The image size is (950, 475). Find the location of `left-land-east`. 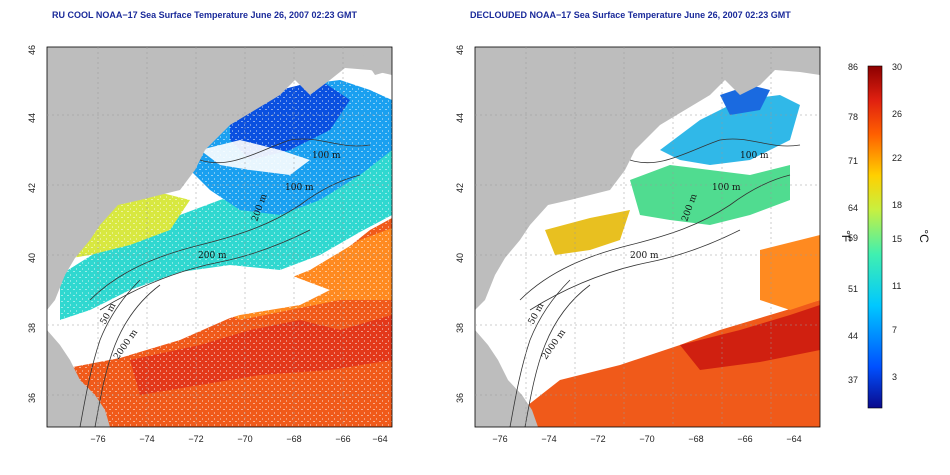

left-land-east is located at coordinates (376, 61).